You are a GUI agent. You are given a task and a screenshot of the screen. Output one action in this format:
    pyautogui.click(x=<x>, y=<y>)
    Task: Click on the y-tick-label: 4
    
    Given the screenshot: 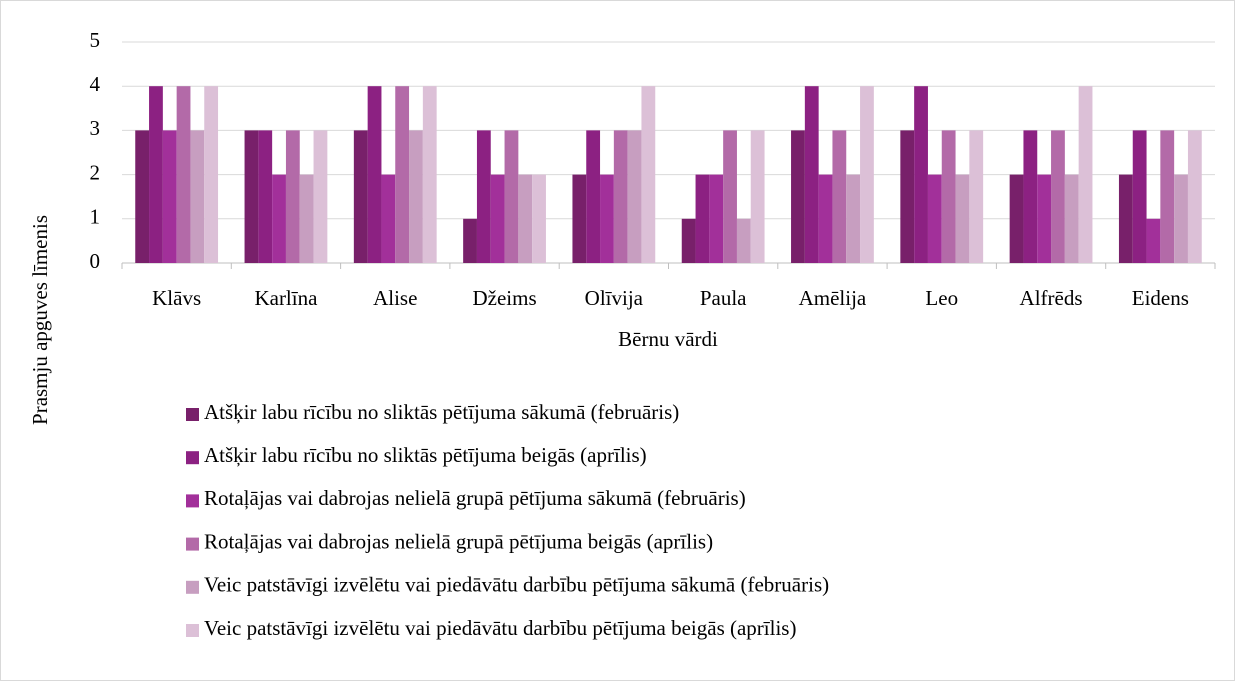 What is the action you would take?
    pyautogui.click(x=95, y=84)
    